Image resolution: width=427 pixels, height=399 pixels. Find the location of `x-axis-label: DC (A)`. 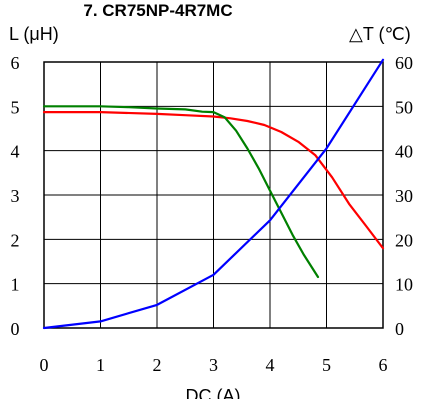

x-axis-label: DC (A) is located at coordinates (213, 392).